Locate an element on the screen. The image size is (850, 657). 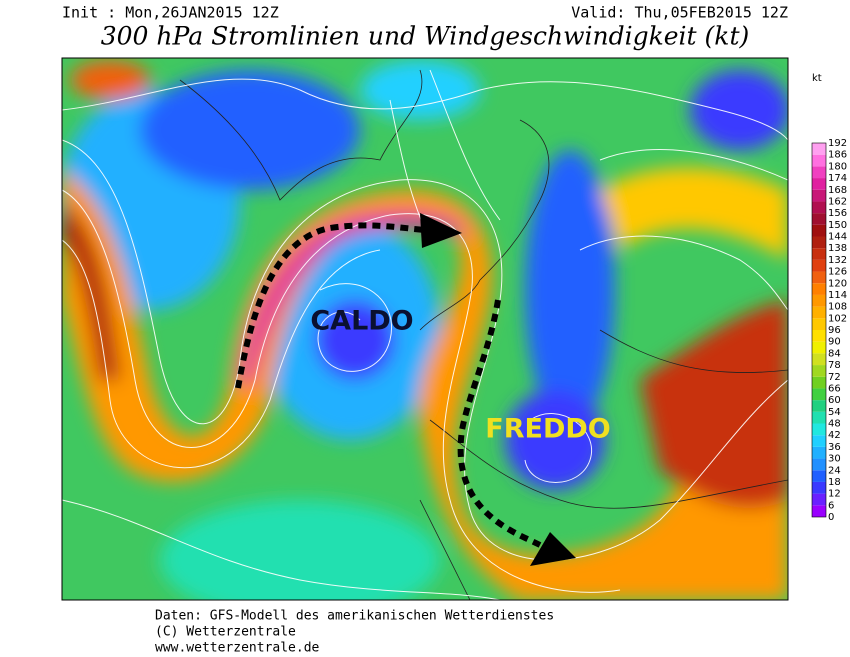
colorbar-label: 78 is located at coordinates (834, 365).